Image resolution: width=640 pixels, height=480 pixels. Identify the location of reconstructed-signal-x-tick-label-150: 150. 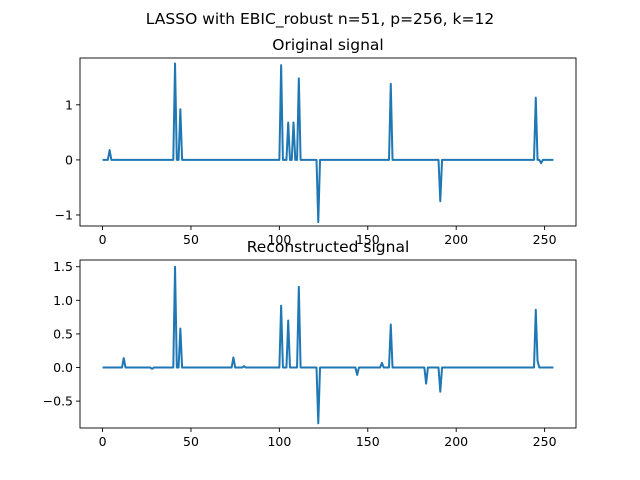
(368, 441).